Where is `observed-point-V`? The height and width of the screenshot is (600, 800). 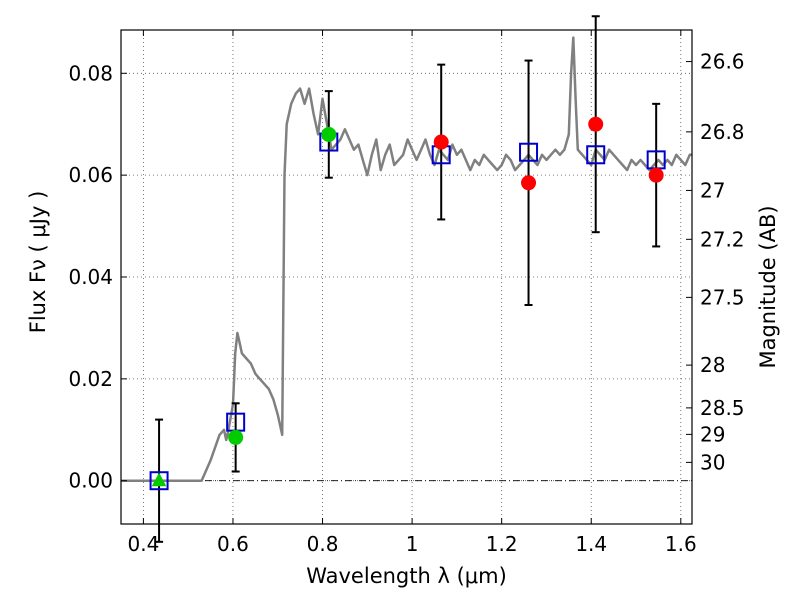 observed-point-V is located at coordinates (236, 437).